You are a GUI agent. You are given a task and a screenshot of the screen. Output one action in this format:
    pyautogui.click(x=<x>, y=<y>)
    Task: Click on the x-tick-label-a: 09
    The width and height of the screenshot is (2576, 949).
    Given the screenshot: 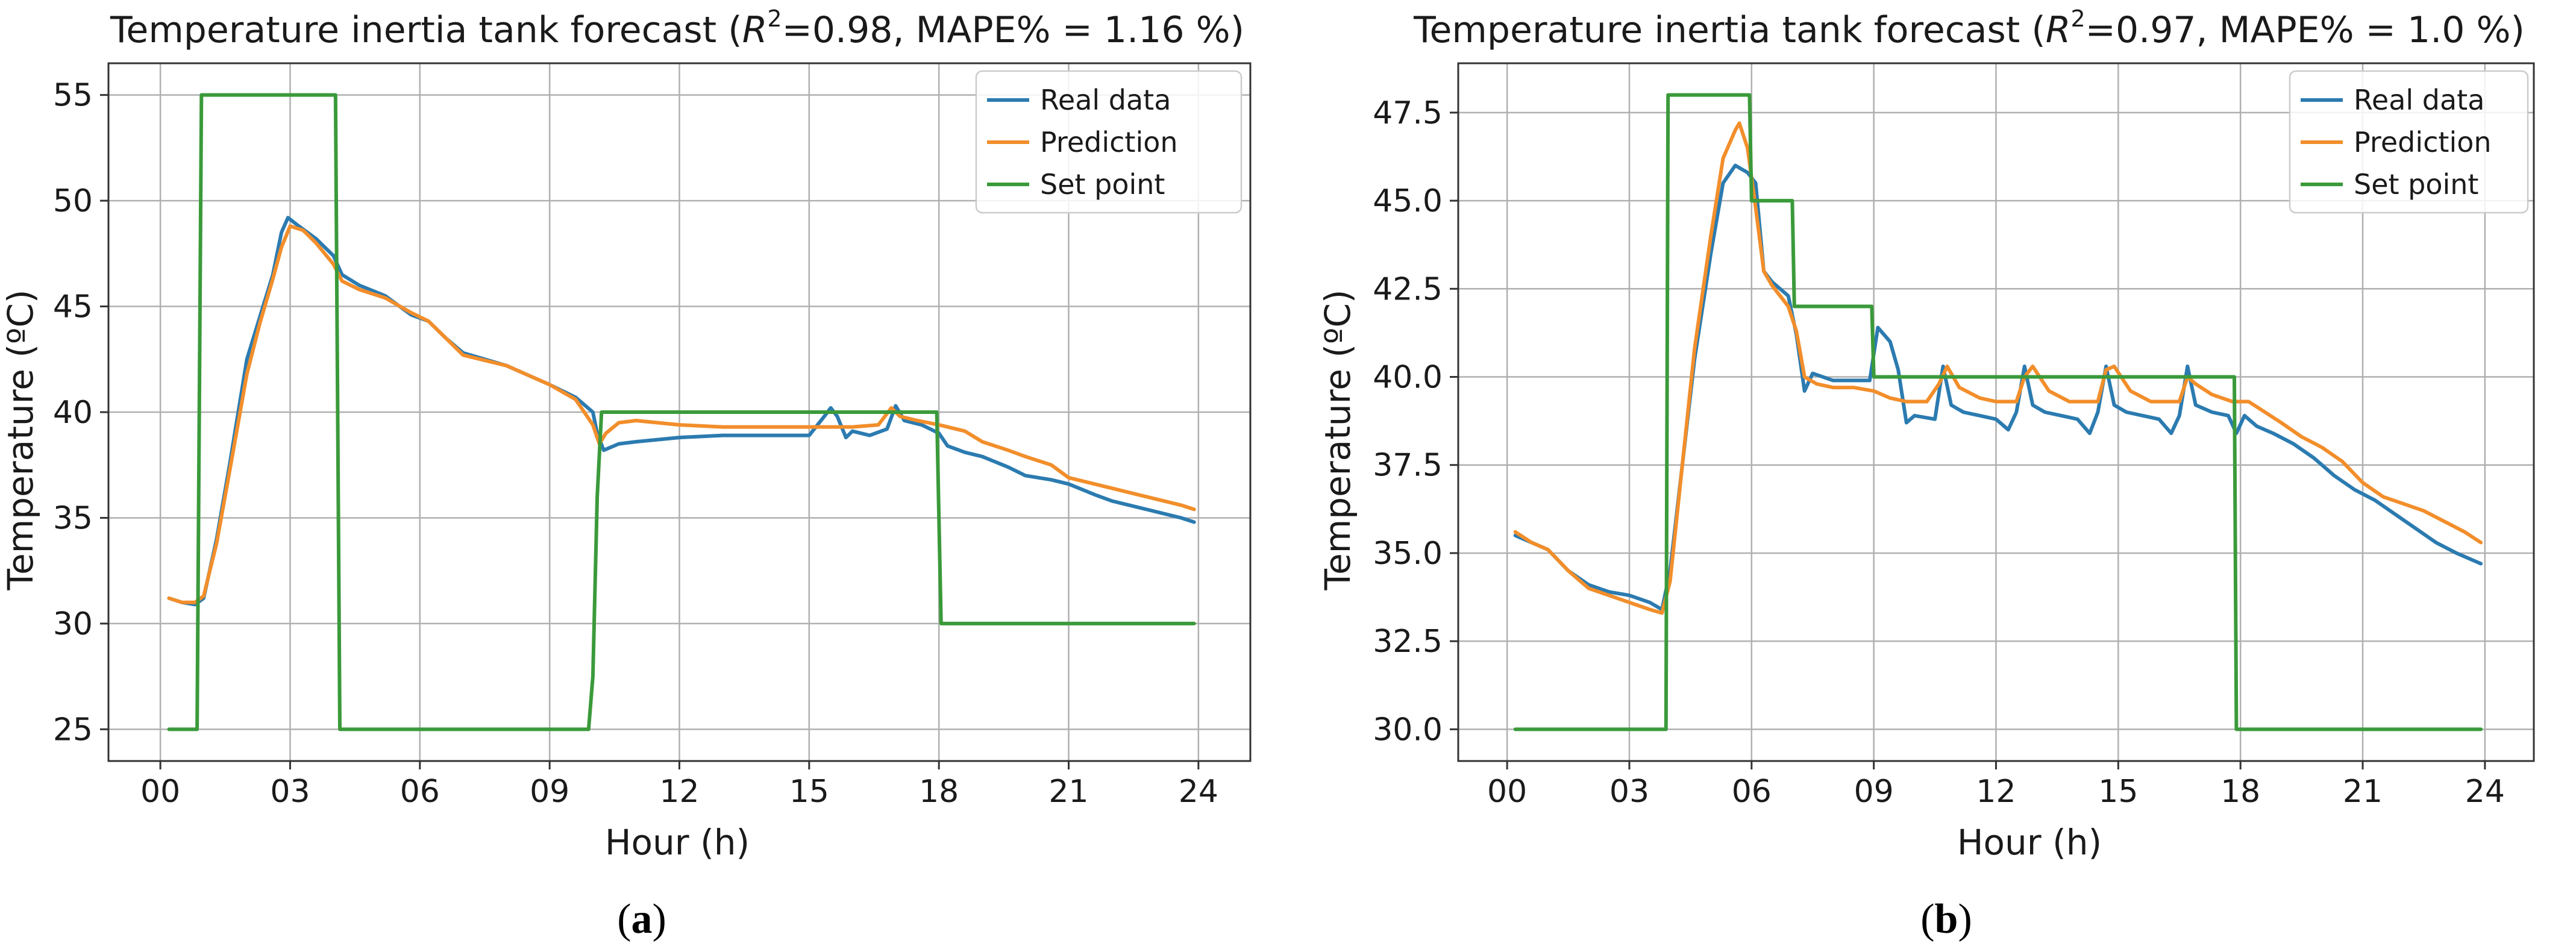 What is the action you would take?
    pyautogui.click(x=549, y=792)
    